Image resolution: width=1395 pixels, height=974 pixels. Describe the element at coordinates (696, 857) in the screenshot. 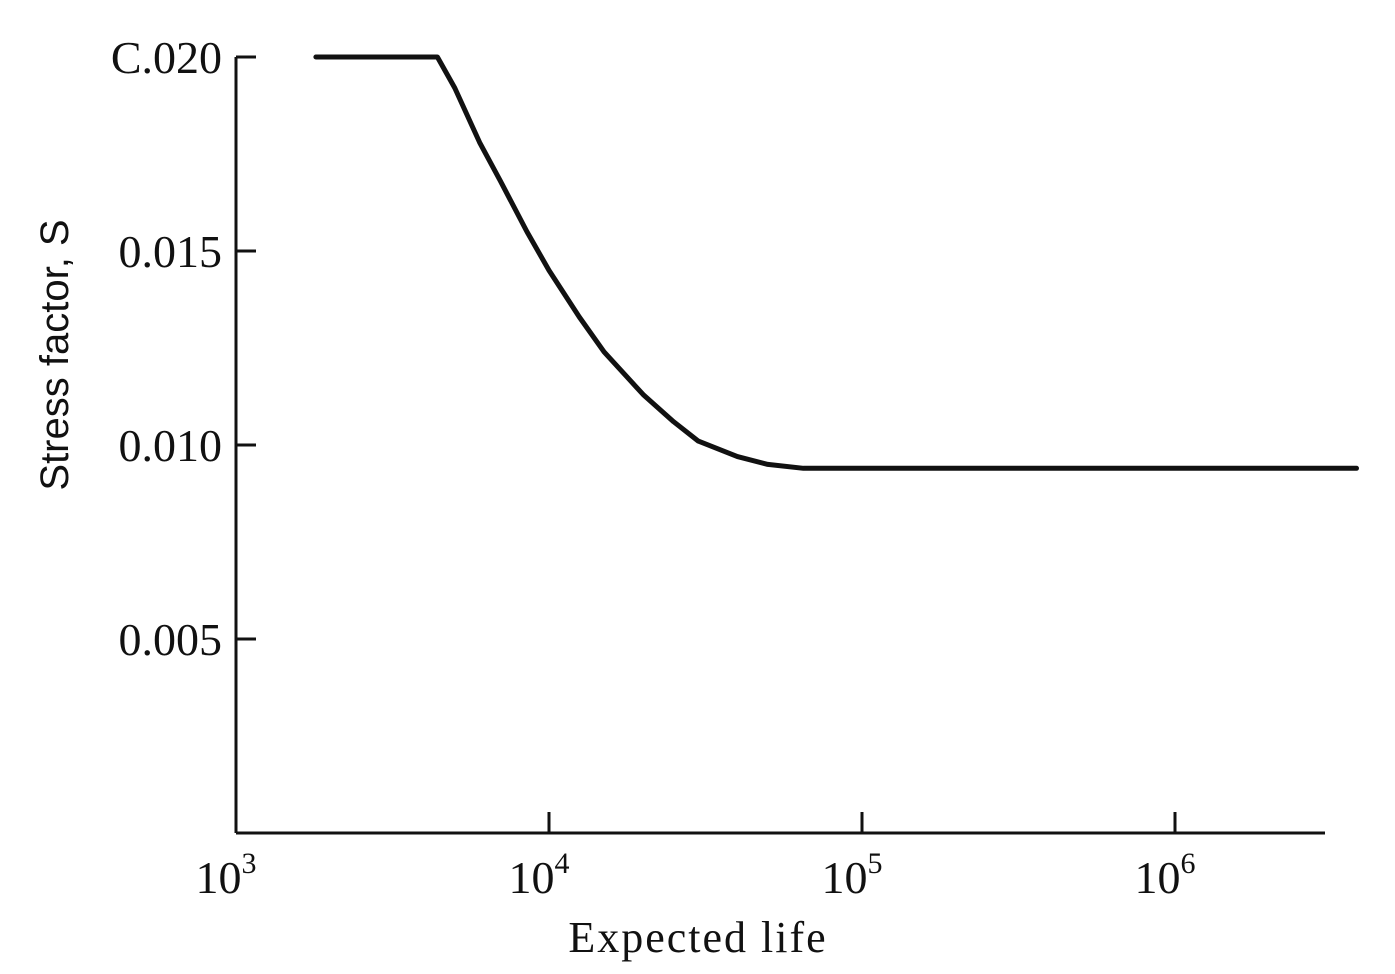

I see `x-ticks: 10³ 10⁴ 10⁵ 10⁶` at that location.